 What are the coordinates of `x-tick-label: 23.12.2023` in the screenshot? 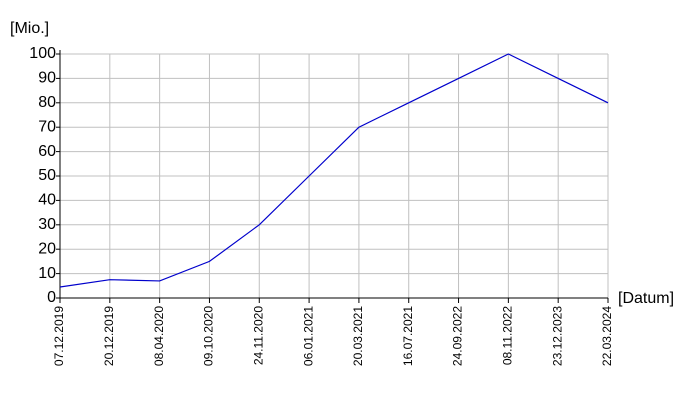 It's located at (557, 336).